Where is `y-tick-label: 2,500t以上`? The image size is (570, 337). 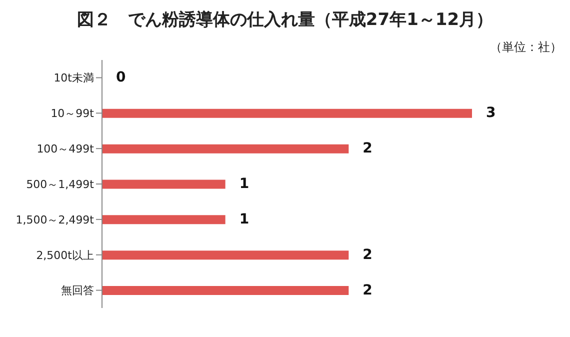 y-tick-label: 2,500t以上 is located at coordinates (65, 255).